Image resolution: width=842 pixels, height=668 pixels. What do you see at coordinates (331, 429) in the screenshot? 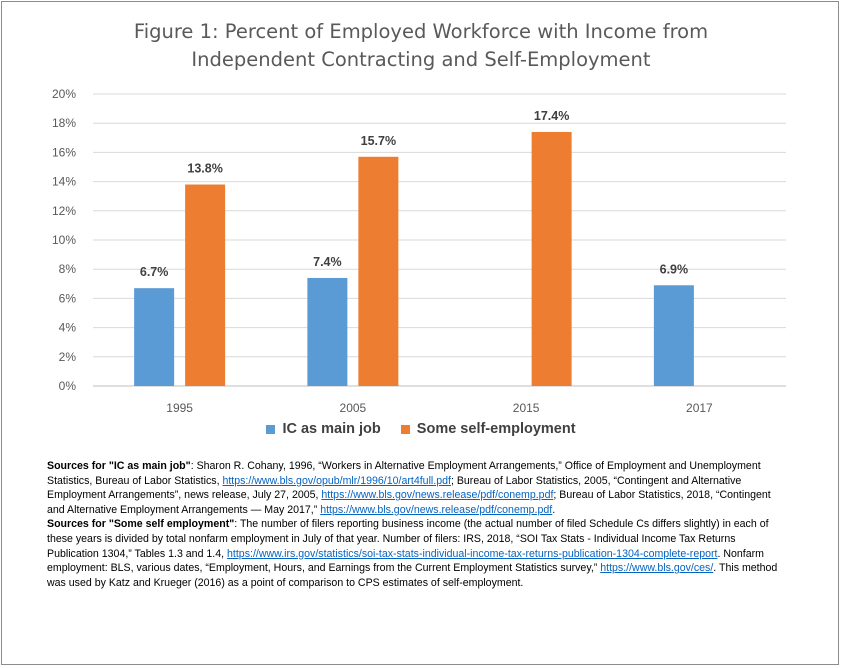
I see `legend-label-ic: IC as main job` at bounding box center [331, 429].